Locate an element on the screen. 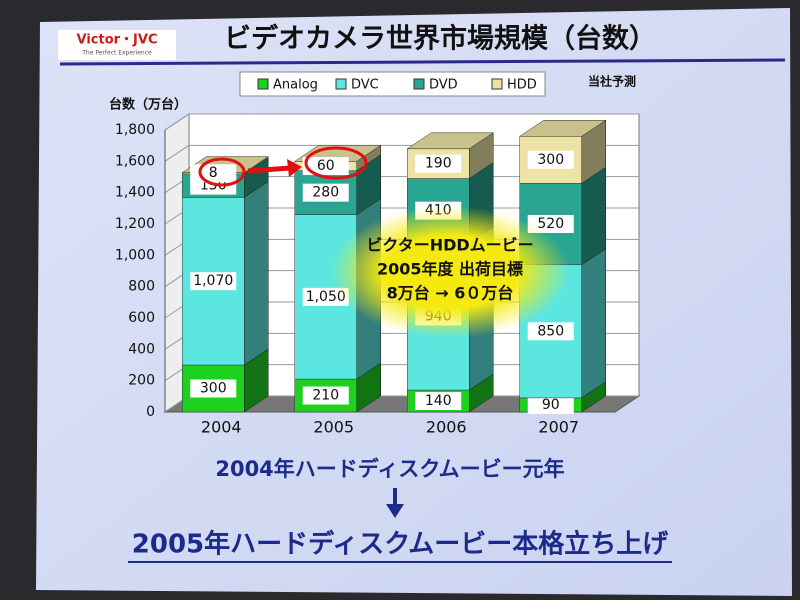  y-axis-label: 台数（万台） is located at coordinates (148, 105).